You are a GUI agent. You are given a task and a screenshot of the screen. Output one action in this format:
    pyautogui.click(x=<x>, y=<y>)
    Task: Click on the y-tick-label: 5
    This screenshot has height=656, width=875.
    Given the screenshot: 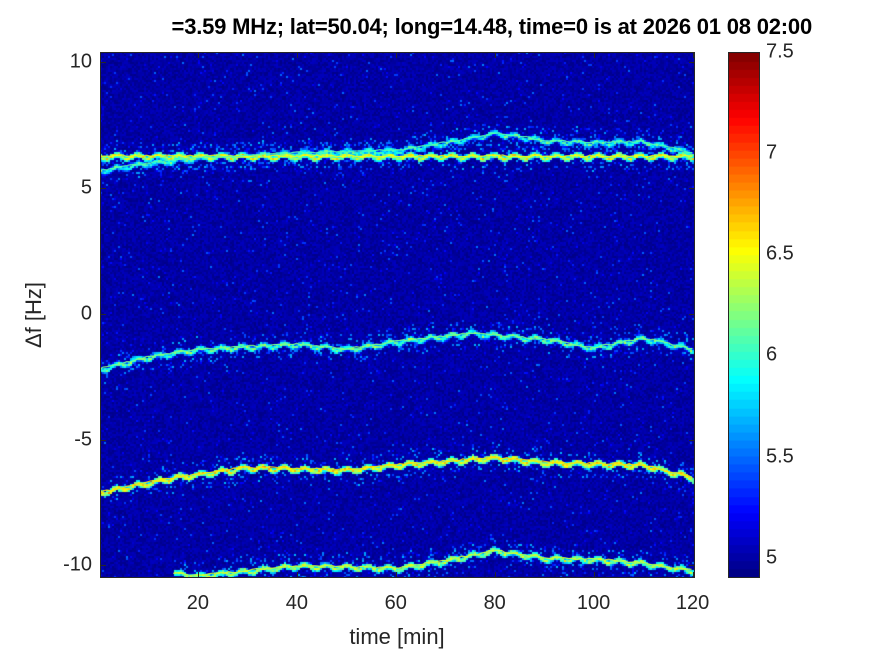 What is the action you would take?
    pyautogui.click(x=86, y=187)
    